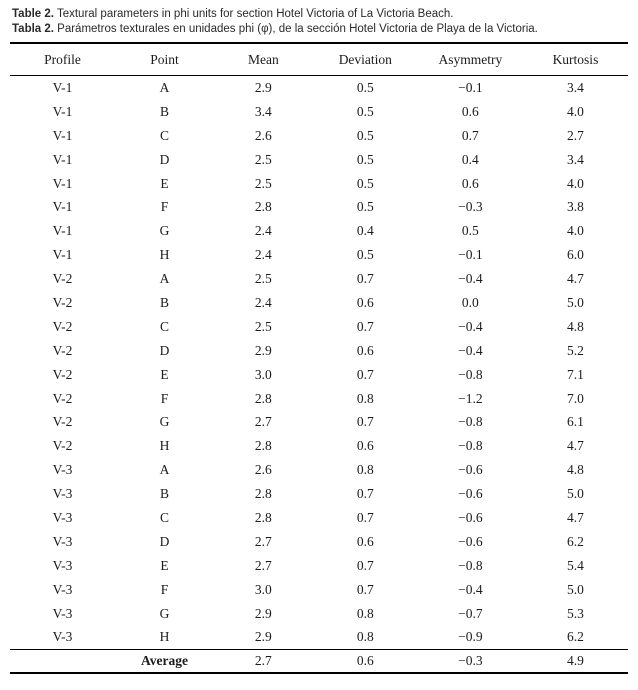  I want to click on mean-cell: 2.5, so click(263, 279).